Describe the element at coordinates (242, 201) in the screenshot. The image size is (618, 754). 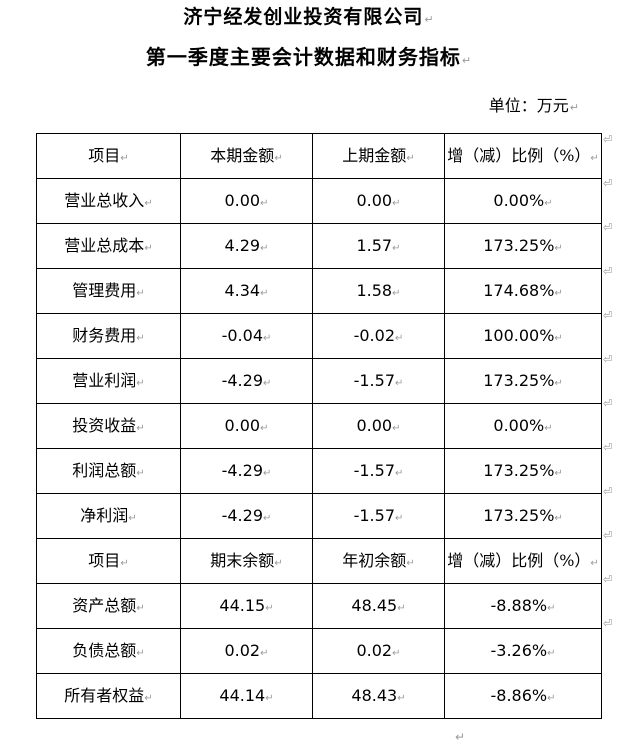
I see `cell-current-text: 0.00` at that location.